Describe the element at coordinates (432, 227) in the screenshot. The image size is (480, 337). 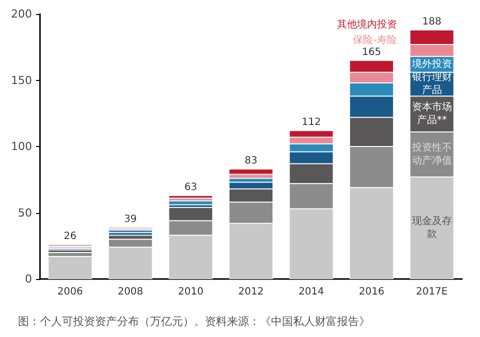
I see `series-label: 现金及存款` at that location.